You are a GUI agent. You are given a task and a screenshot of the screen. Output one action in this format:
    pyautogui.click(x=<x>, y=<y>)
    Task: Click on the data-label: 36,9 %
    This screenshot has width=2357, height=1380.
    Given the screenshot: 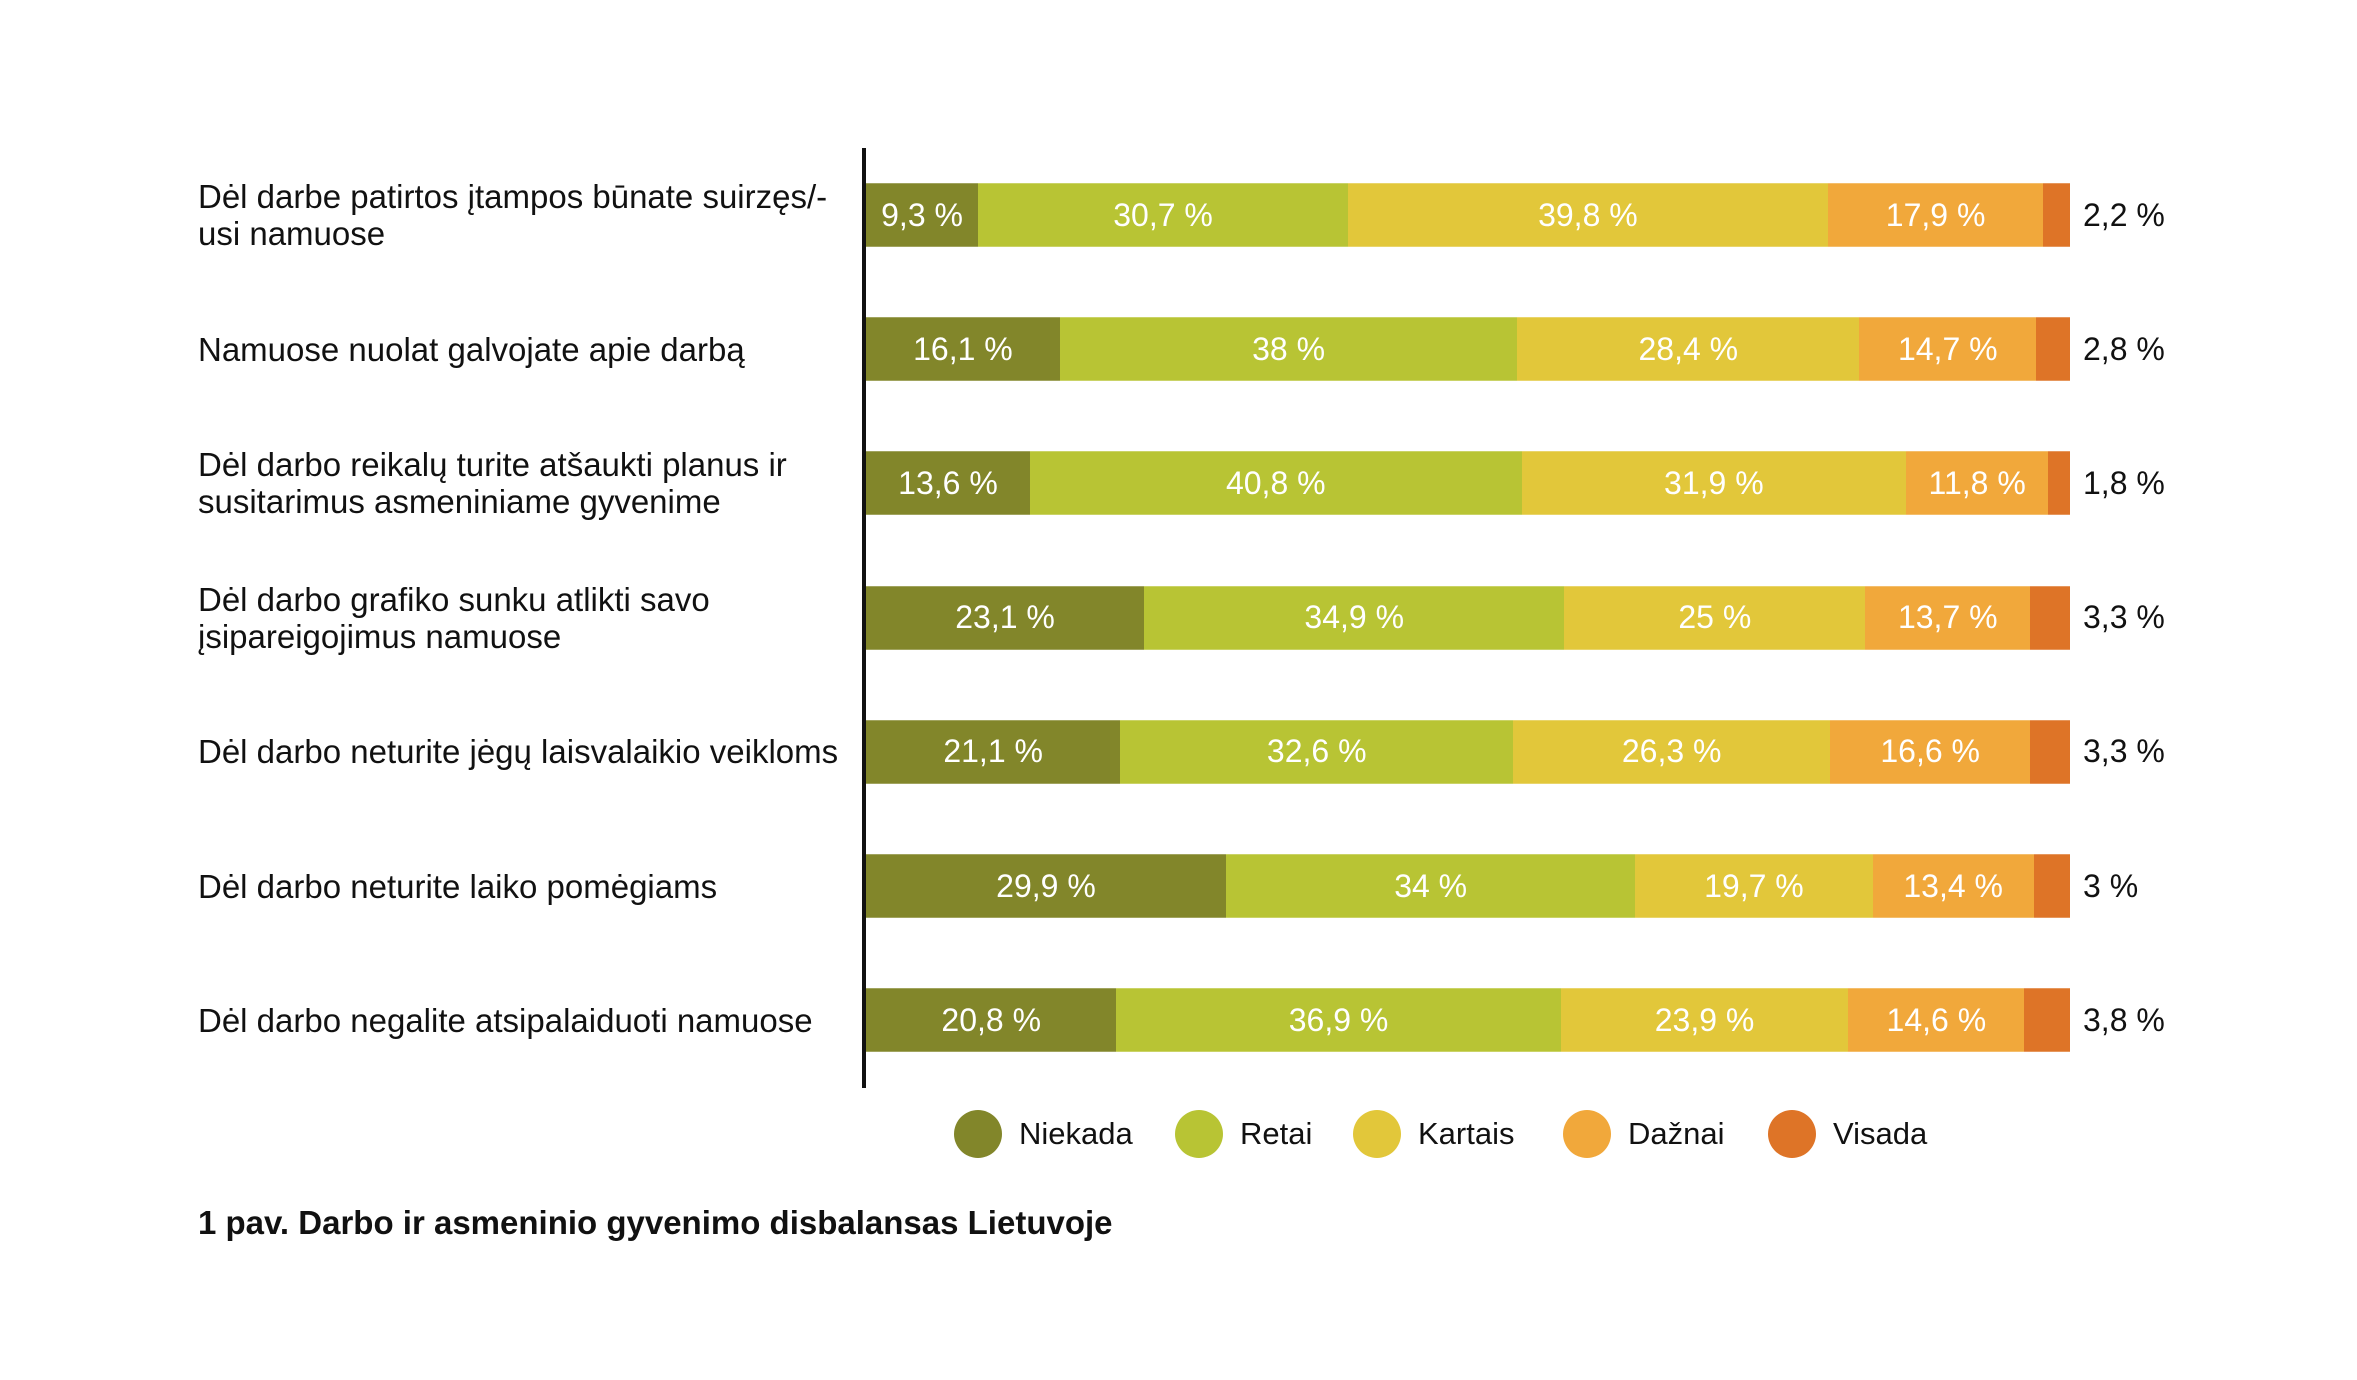 What is the action you would take?
    pyautogui.click(x=1338, y=1019)
    